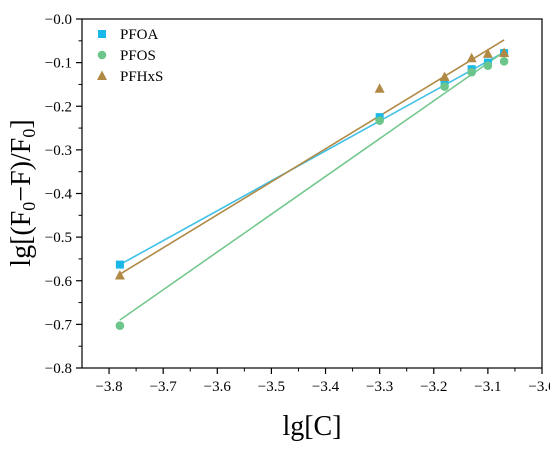 The width and height of the screenshot is (550, 452). I want to click on x-axis-title: lg[C], so click(311, 426).